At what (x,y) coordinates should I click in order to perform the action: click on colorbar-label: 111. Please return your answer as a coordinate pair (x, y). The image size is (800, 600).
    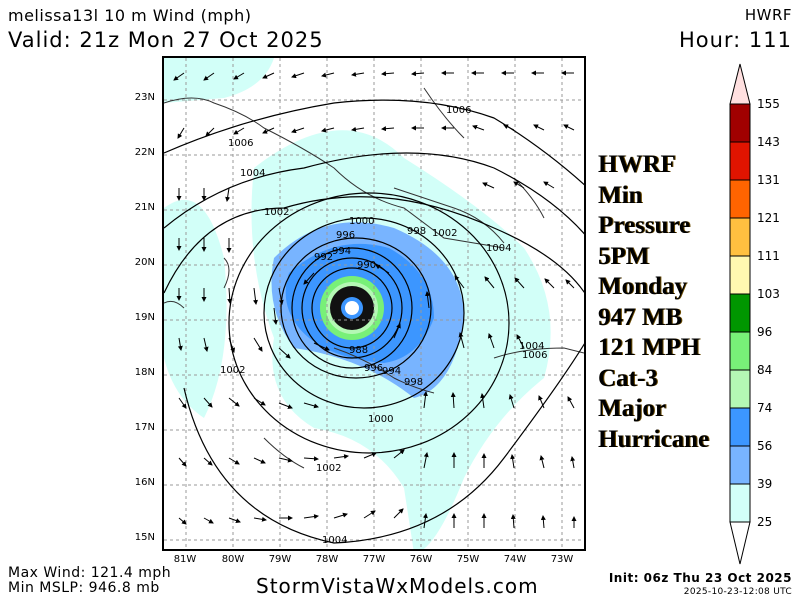
    Looking at the image, I should click on (768, 256).